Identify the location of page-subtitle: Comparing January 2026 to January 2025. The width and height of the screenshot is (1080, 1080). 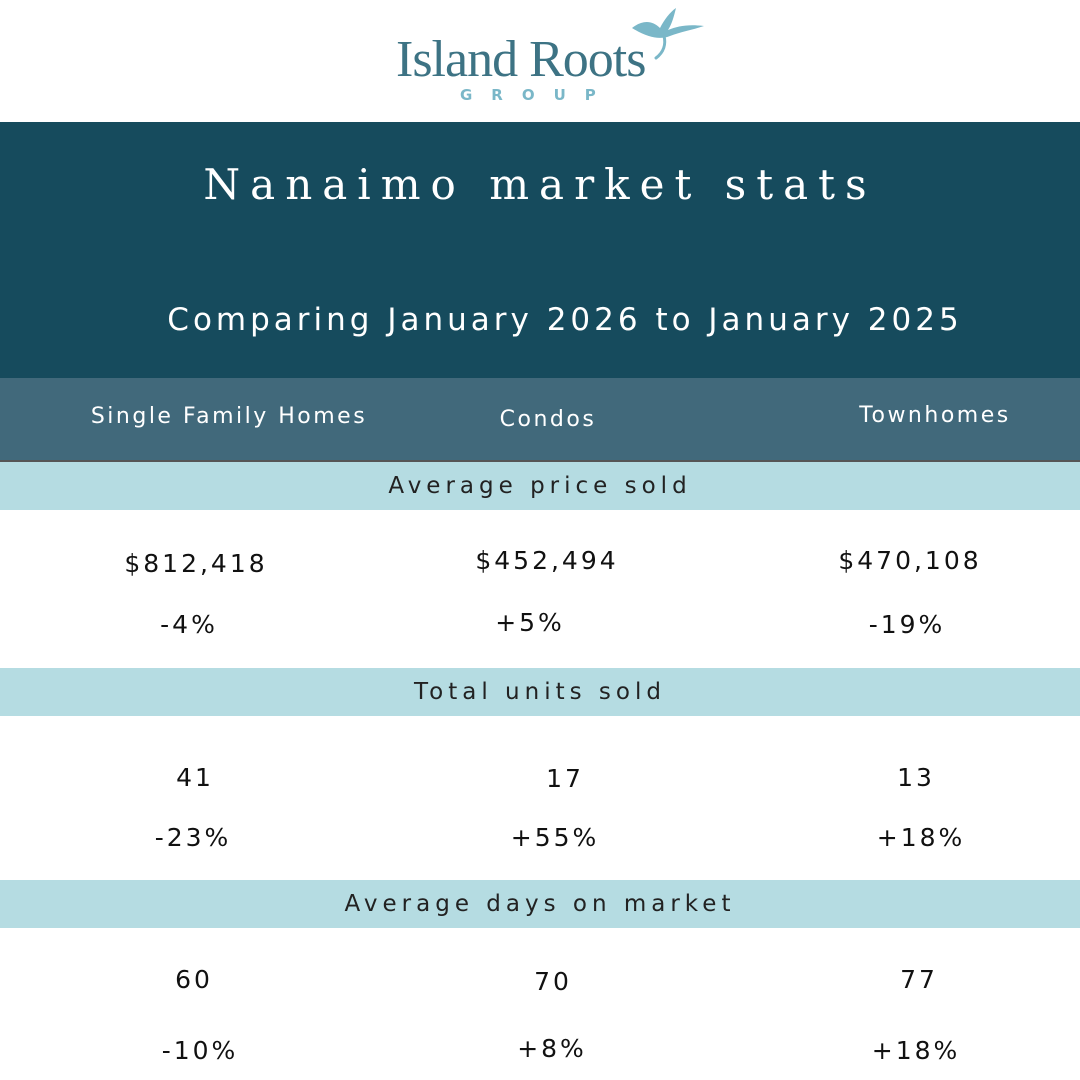
(565, 320).